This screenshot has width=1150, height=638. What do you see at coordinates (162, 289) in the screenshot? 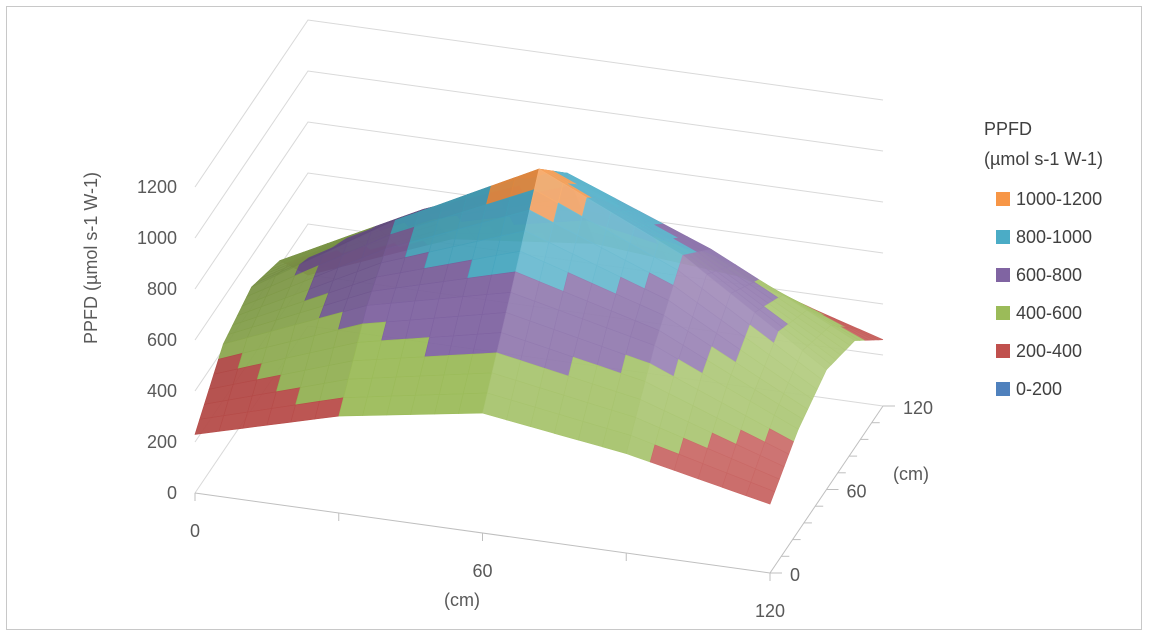
I see `z-tick-label: 800` at bounding box center [162, 289].